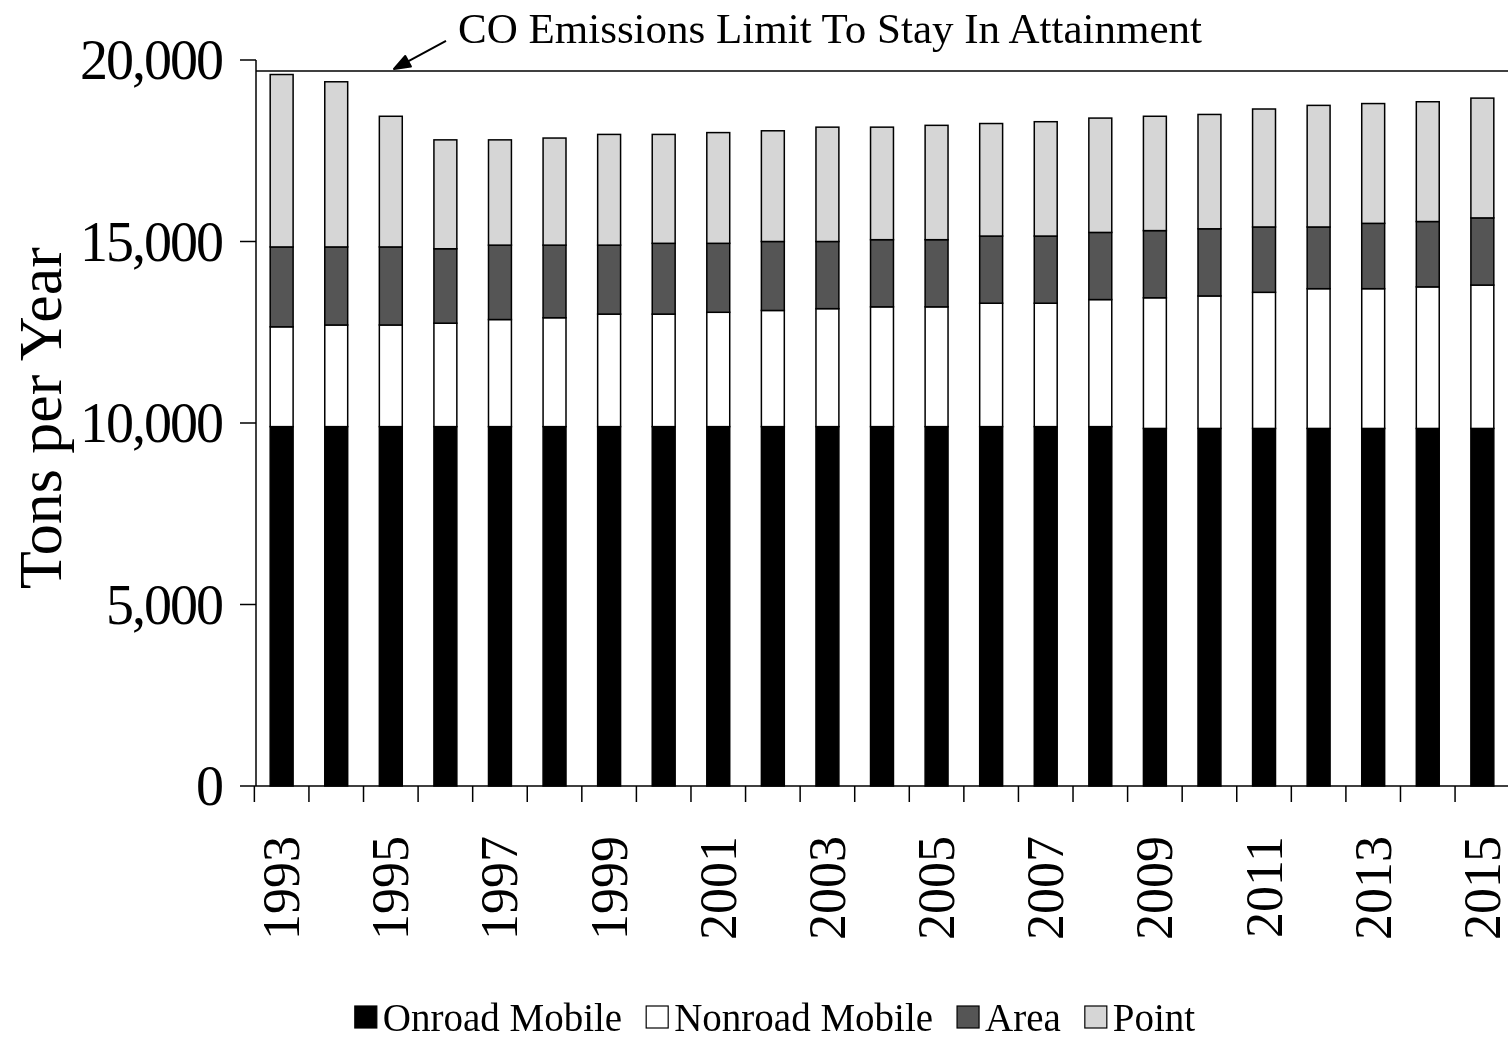  I want to click on x-tick-label: 1993, so click(282, 888).